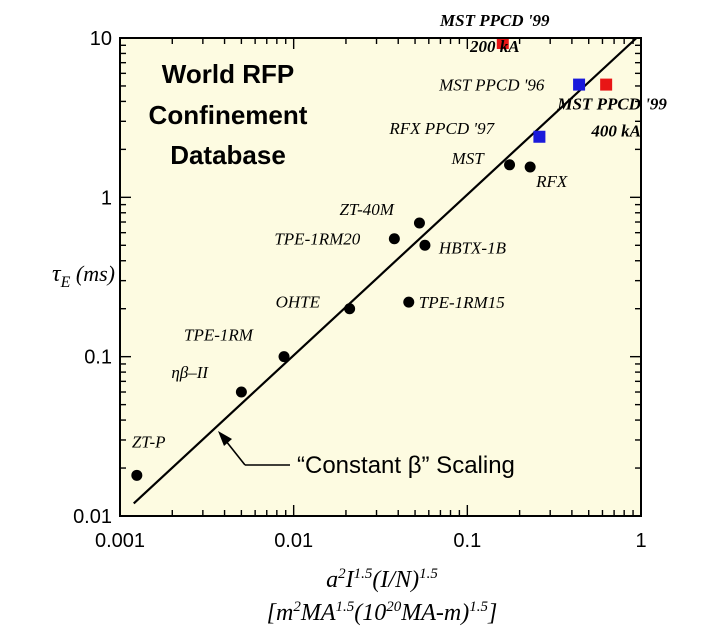 This screenshot has width=725, height=629. Describe the element at coordinates (106, 198) in the screenshot. I see `y-tick-label: 1` at that location.